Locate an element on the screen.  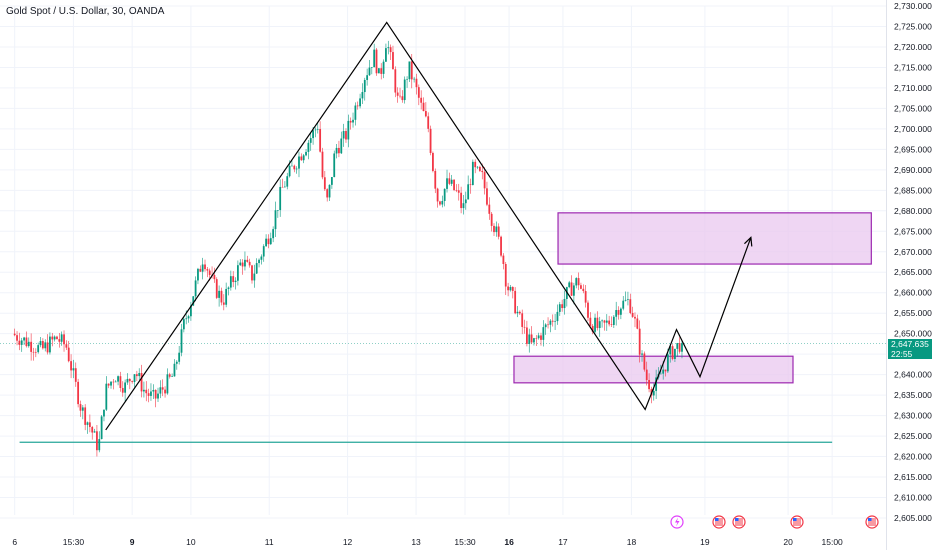
time-tick-label: 16 is located at coordinates (509, 542).